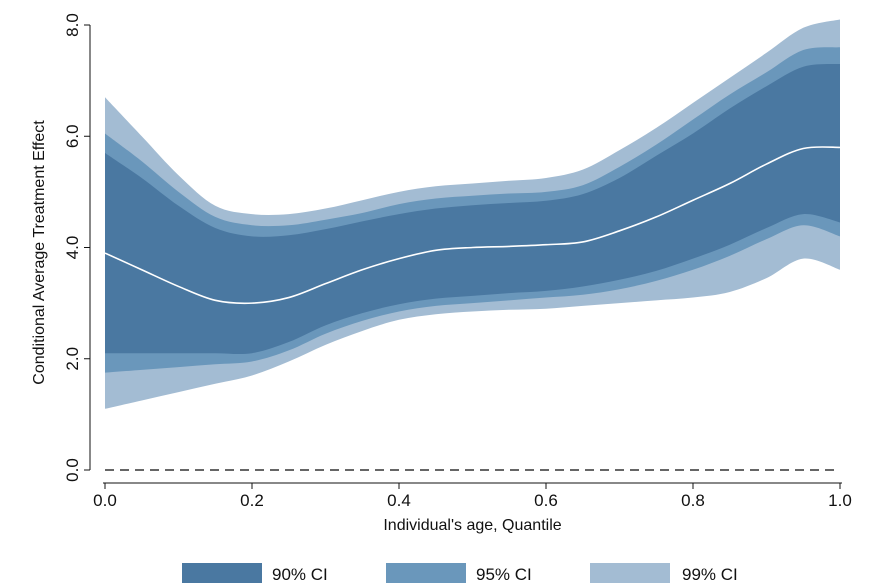 This screenshot has width=882, height=587. Describe the element at coordinates (72, 136) in the screenshot. I see `y-tick-label: 6.0` at that location.